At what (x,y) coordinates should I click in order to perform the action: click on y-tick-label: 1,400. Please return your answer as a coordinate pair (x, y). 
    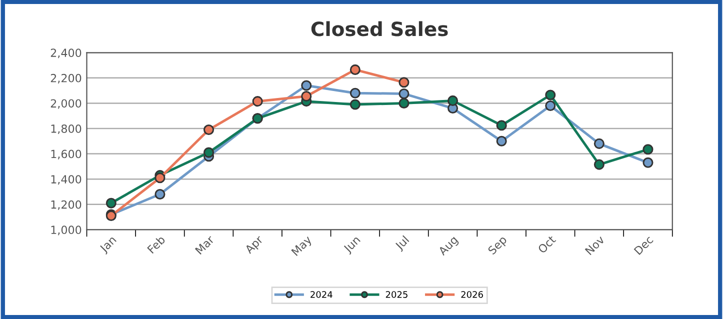
    Looking at the image, I should click on (66, 180).